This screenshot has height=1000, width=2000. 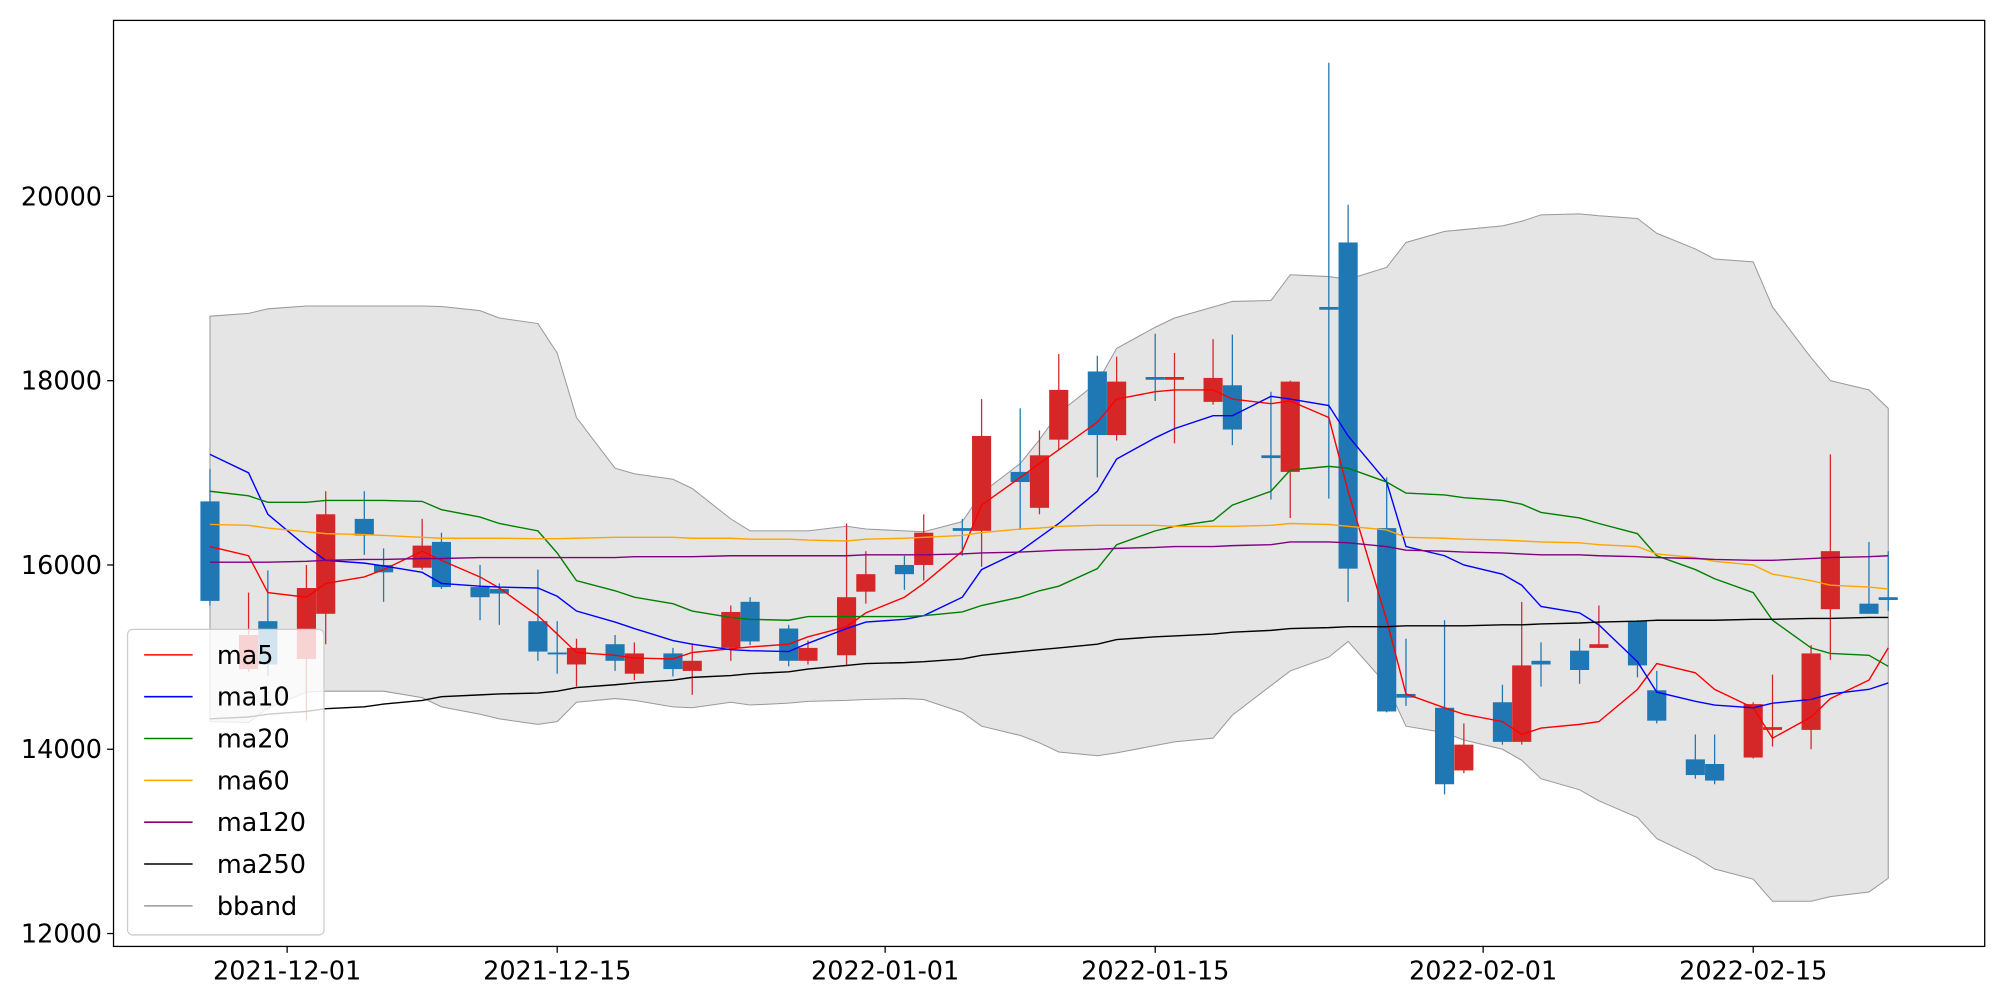 What do you see at coordinates (253, 698) in the screenshot?
I see `legend-label: ma10` at bounding box center [253, 698].